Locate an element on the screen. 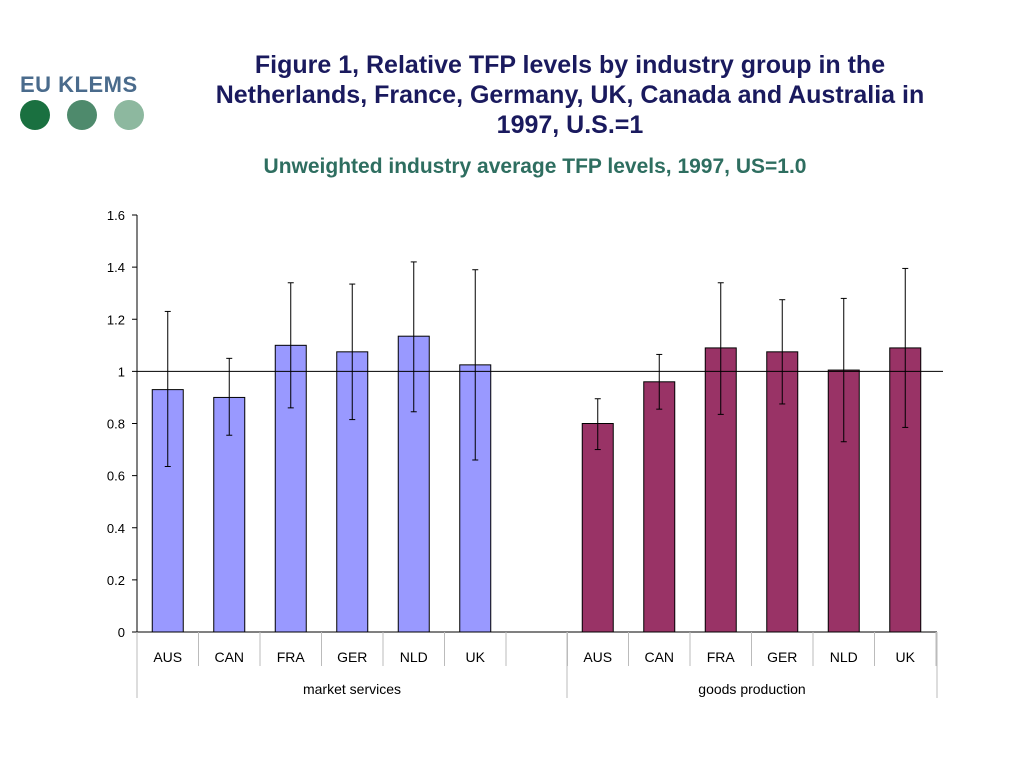 This screenshot has width=1024, height=768. y-tick-label: 1 is located at coordinates (121, 371).